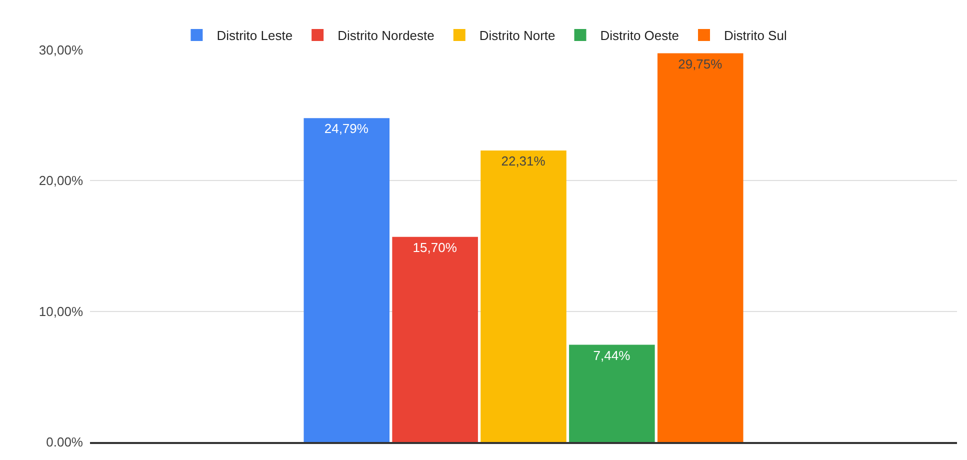 The image size is (967, 460). What do you see at coordinates (639, 36) in the screenshot?
I see `legend-label: Distrito Oeste` at bounding box center [639, 36].